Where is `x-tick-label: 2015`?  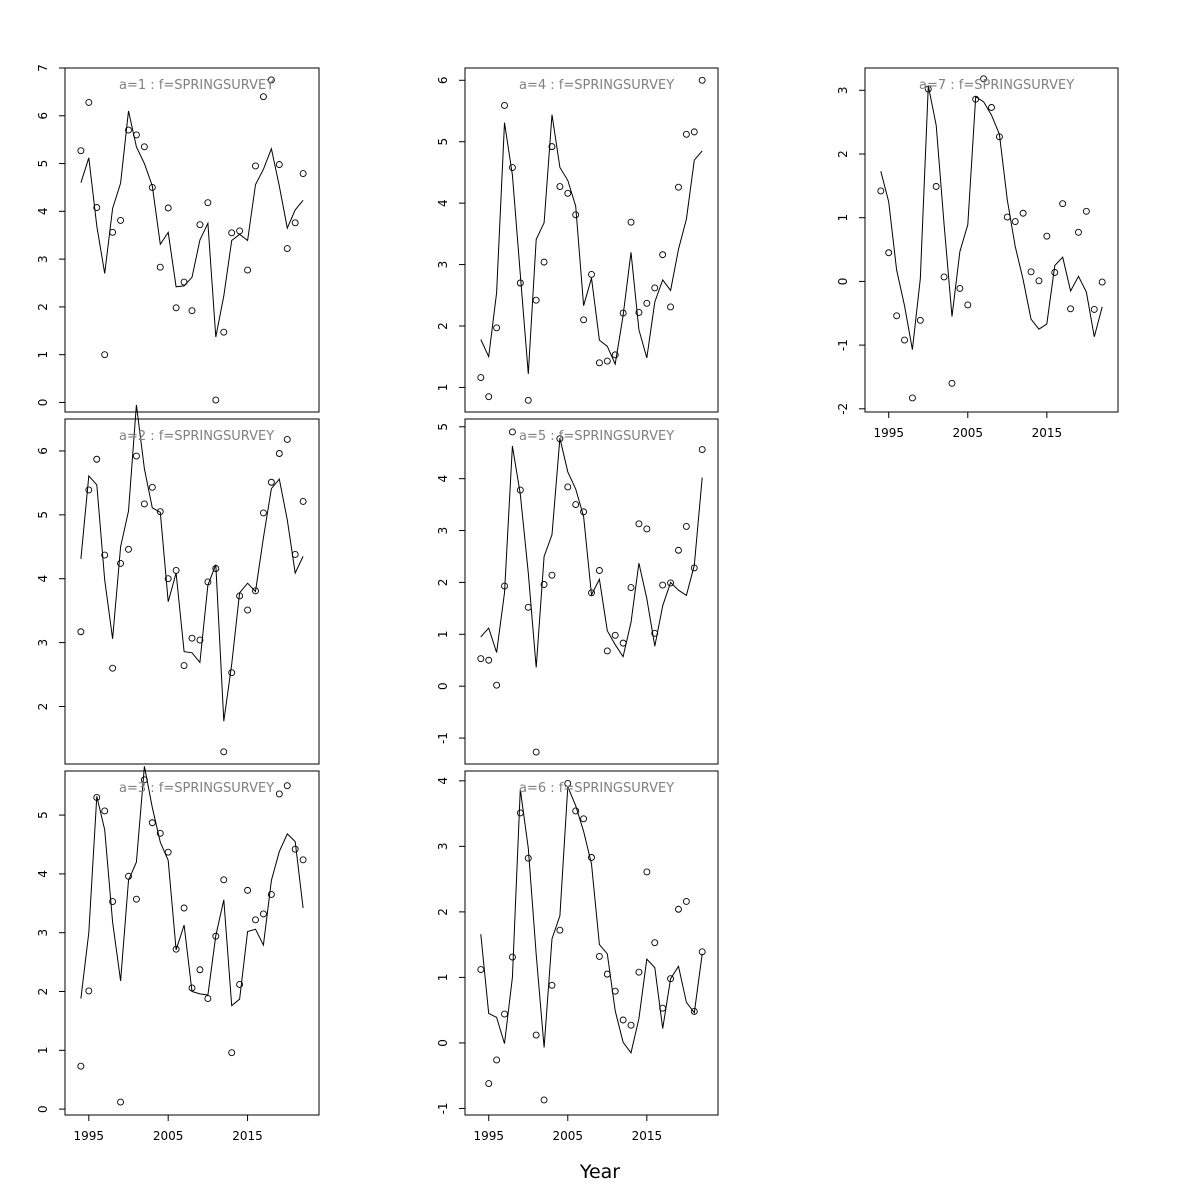
x-tick-label: 2015 is located at coordinates (247, 1136).